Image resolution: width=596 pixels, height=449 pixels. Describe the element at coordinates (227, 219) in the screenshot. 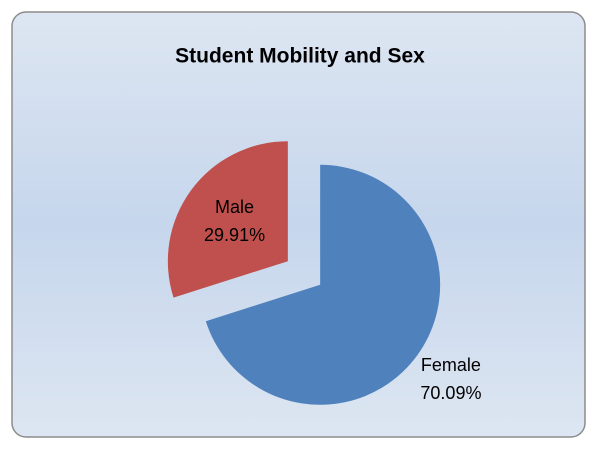

I see `pie-slice` at that location.